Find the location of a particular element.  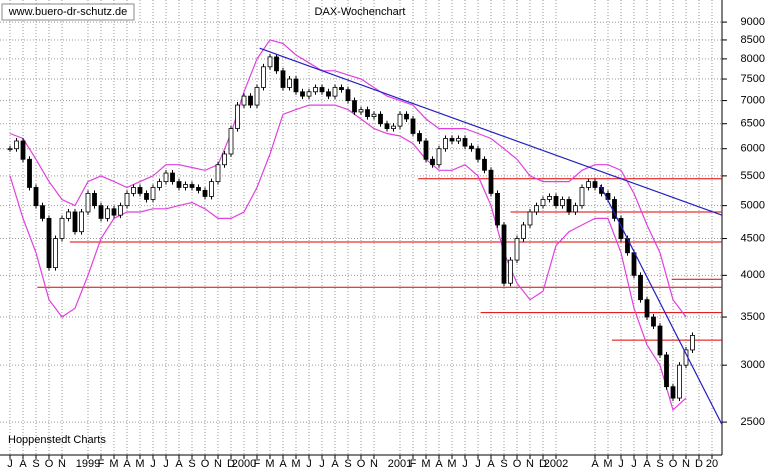

y-tick-label: 8500 is located at coordinates (753, 40).